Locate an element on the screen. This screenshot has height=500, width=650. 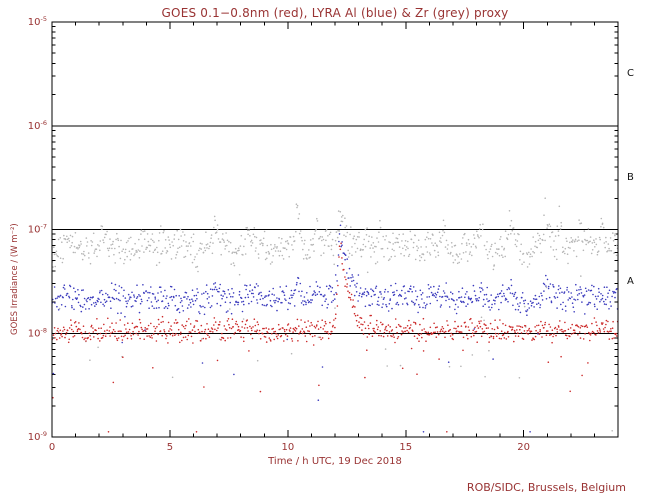
y-tick-label: 10⁻⁵ is located at coordinates (37, 21).